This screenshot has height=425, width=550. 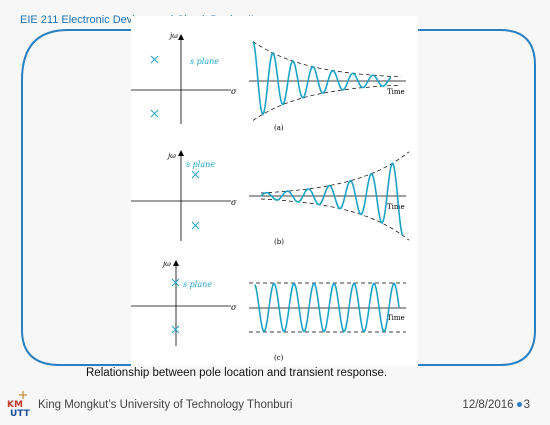 What do you see at coordinates (181, 37) in the screenshot?
I see `imag-arrow-a` at bounding box center [181, 37].